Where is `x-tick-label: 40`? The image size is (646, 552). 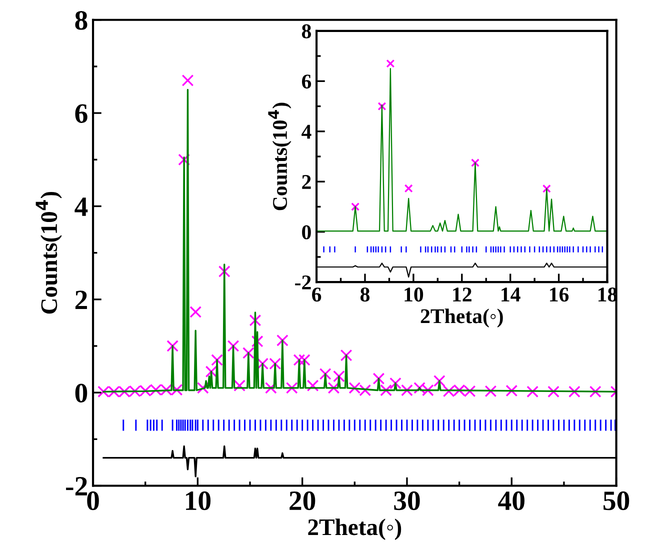 x-tick-label: 40 is located at coordinates (511, 500).